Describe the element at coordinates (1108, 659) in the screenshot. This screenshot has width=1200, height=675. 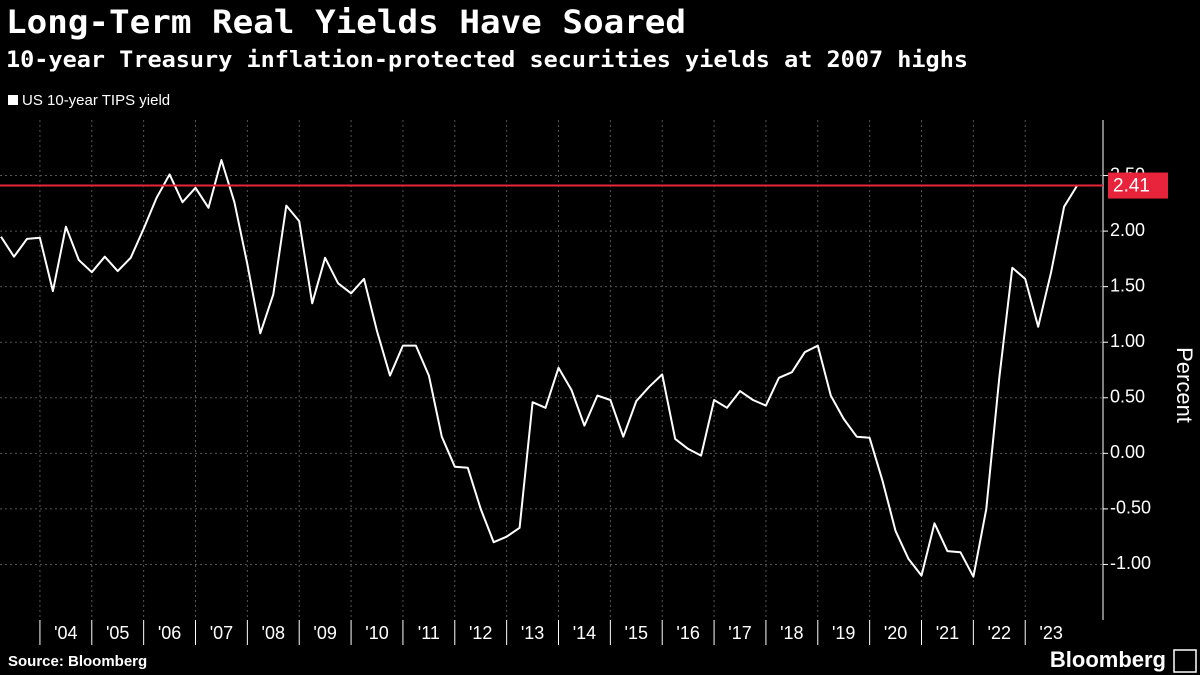
I see `brand: Bloomberg` at that location.